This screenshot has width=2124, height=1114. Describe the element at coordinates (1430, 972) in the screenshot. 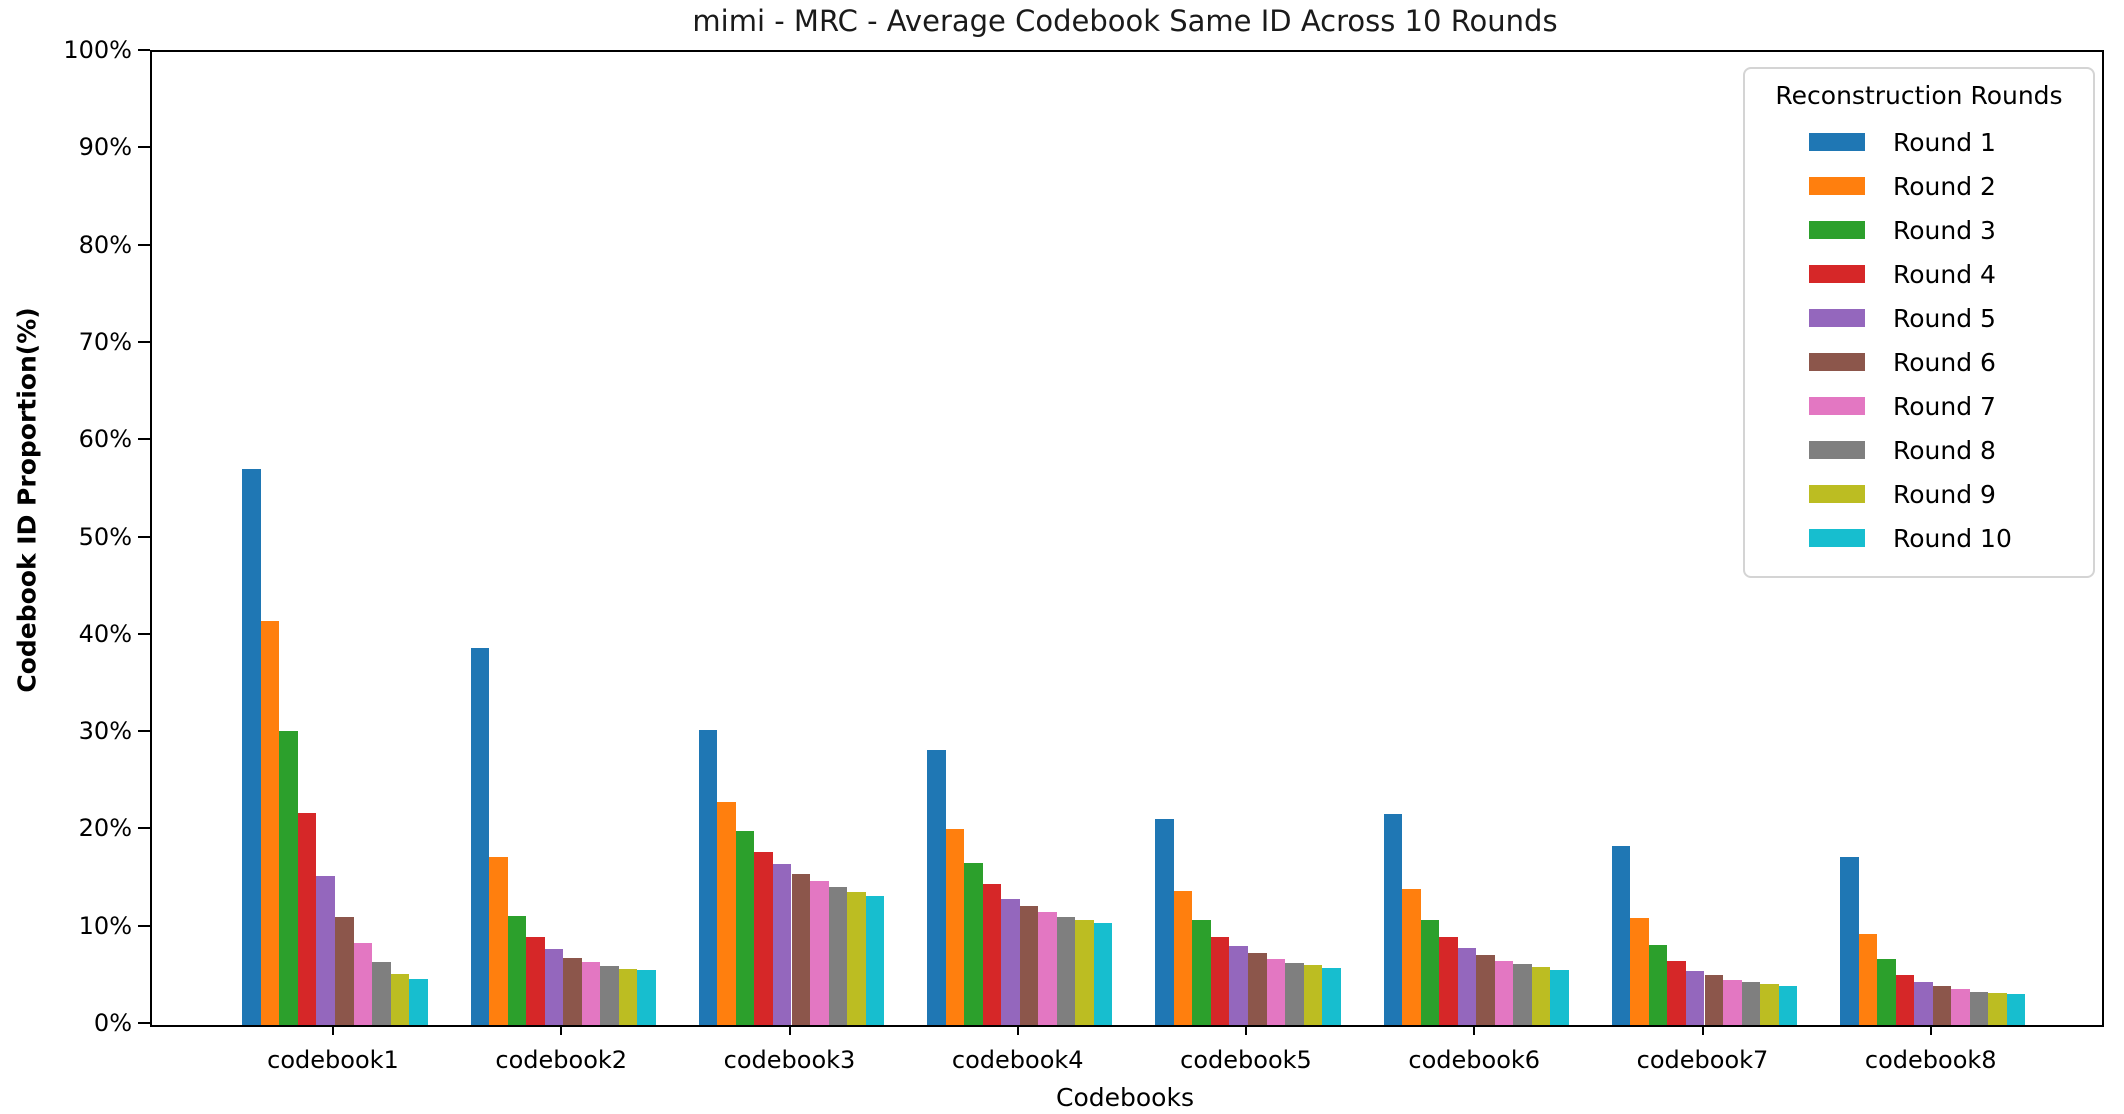

I see `bar-round-3-codebook6` at that location.